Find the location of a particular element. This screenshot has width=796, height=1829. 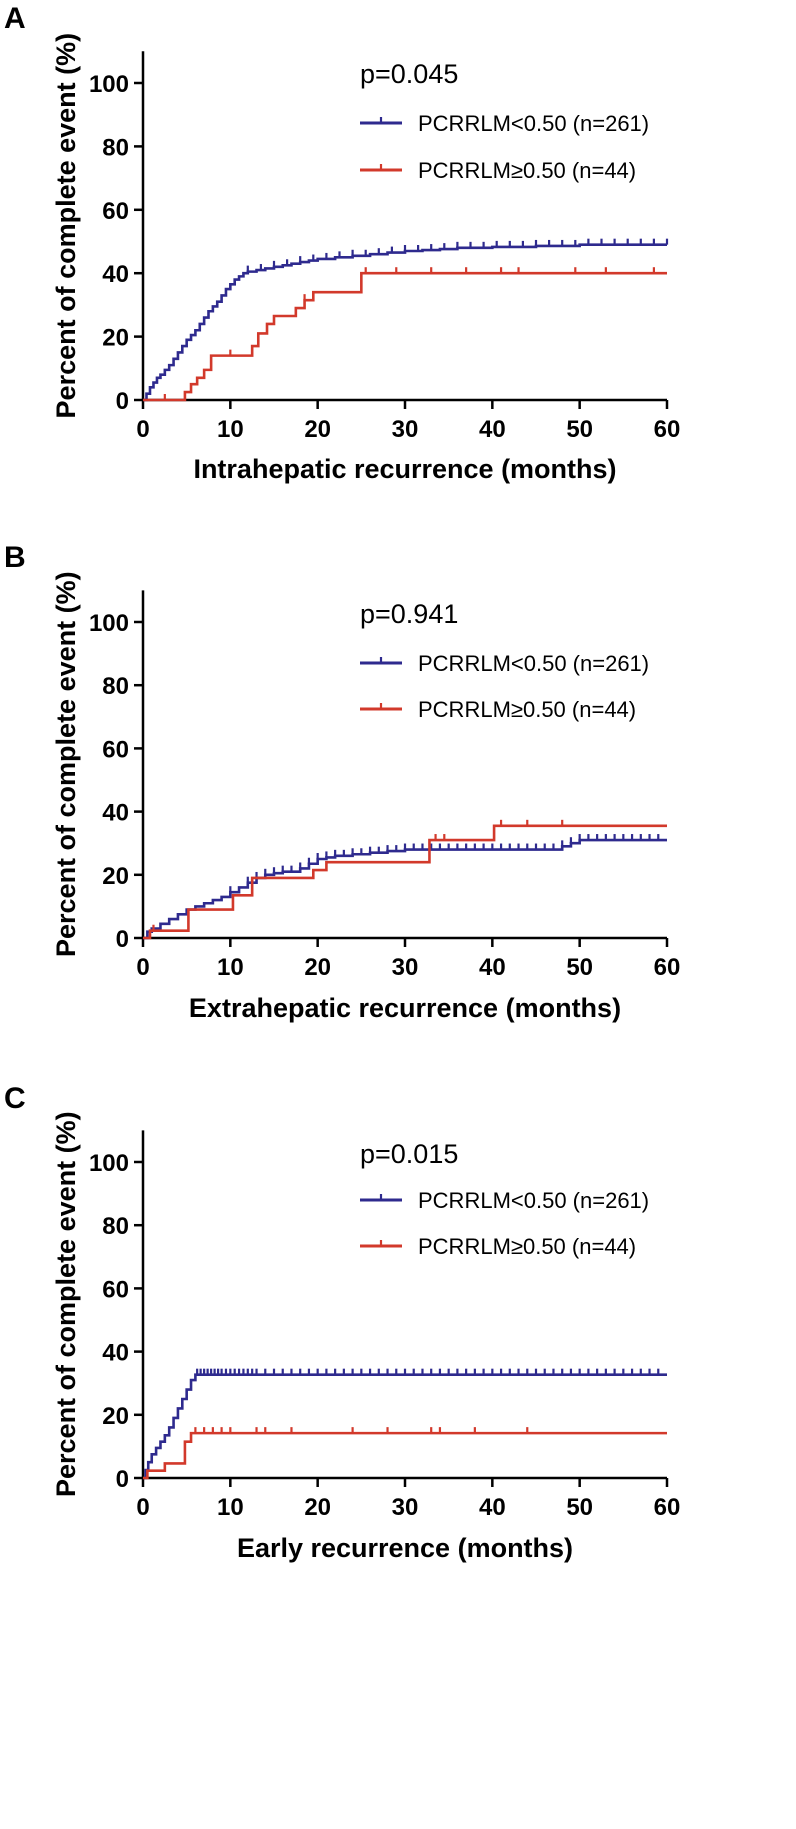

panel-letter: B is located at coordinates (15, 557).